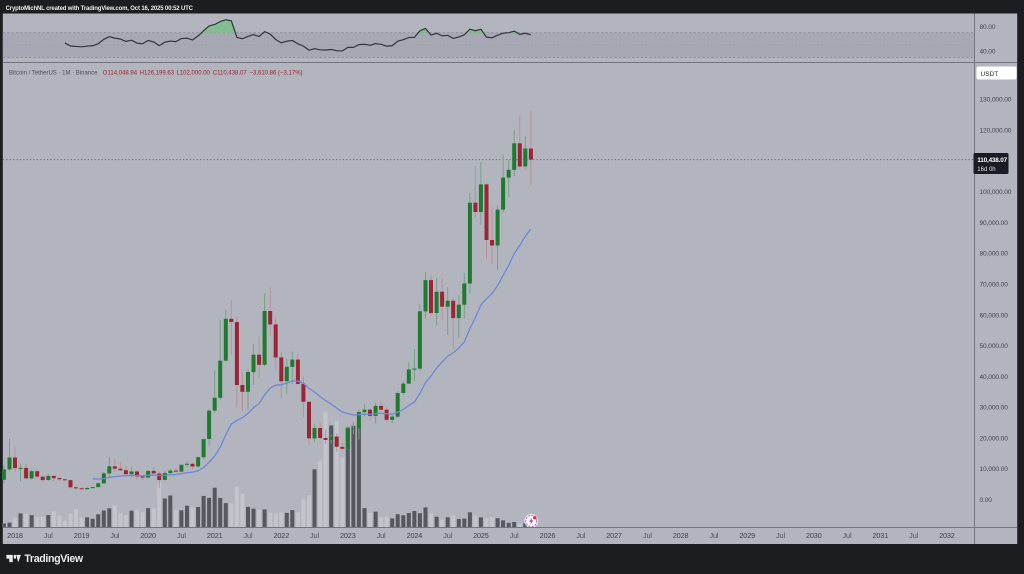 This screenshot has height=574, width=1024. I want to click on svg-text: C110,438.07, so click(230, 73).